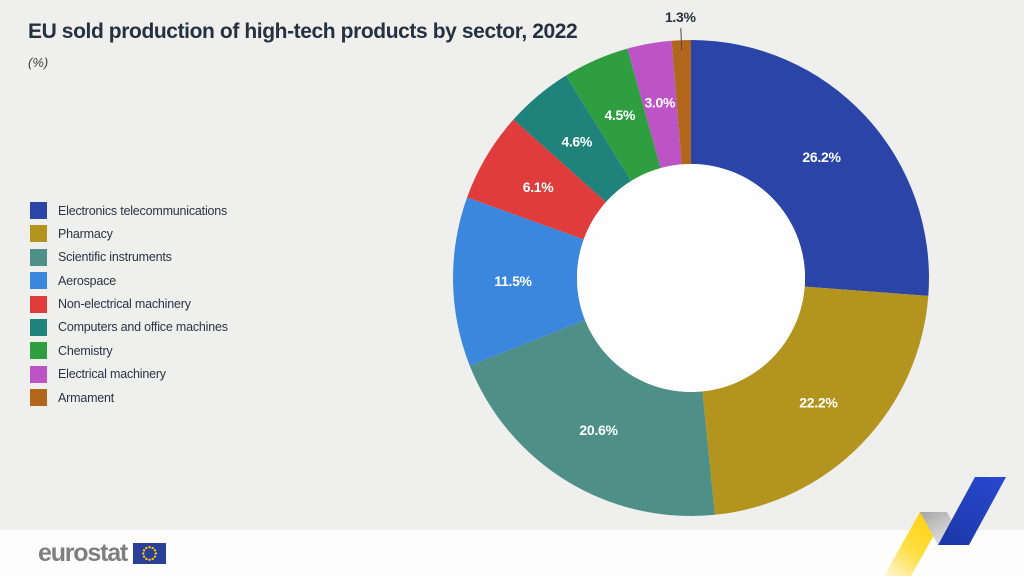  Describe the element at coordinates (143, 327) in the screenshot. I see `legend-item-label: Computers and office machines` at that location.